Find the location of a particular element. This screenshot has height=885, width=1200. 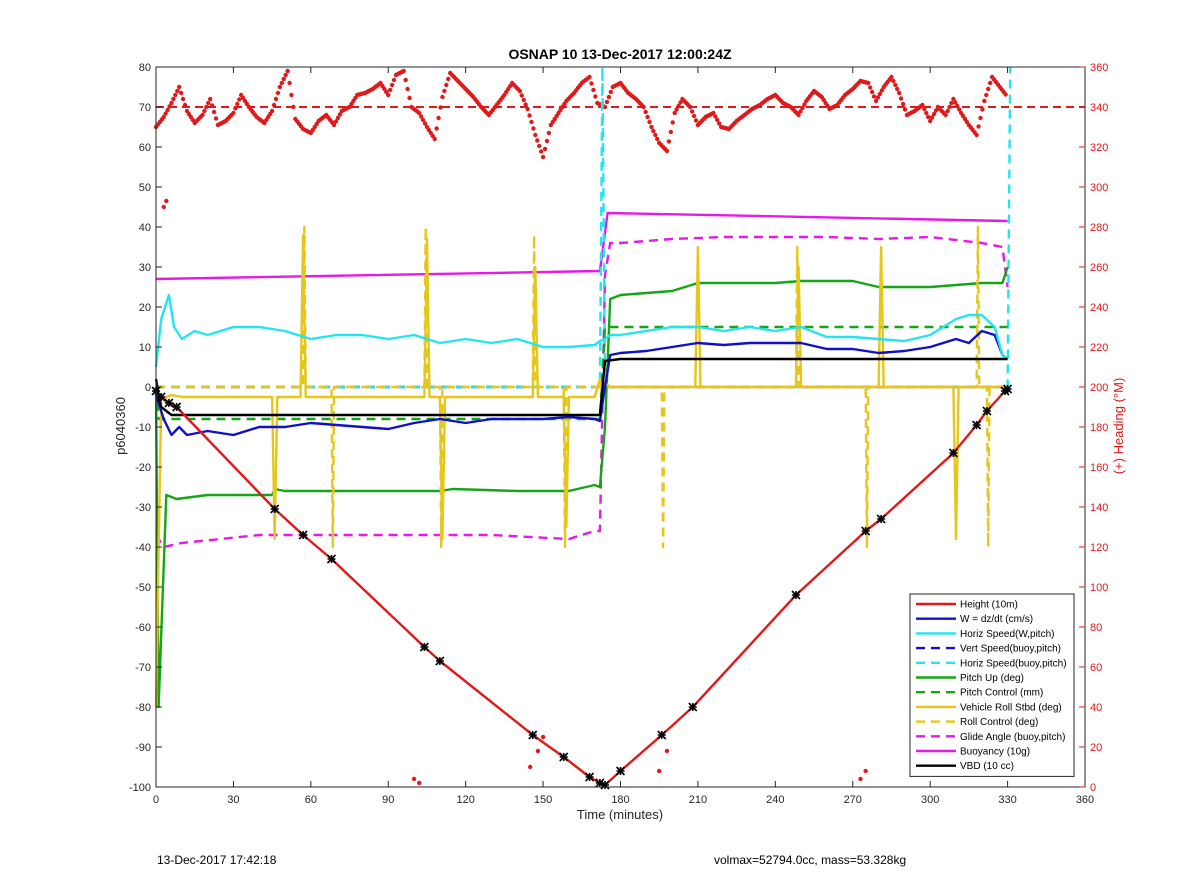

y2-tick-label: 20 is located at coordinates (1096, 748).